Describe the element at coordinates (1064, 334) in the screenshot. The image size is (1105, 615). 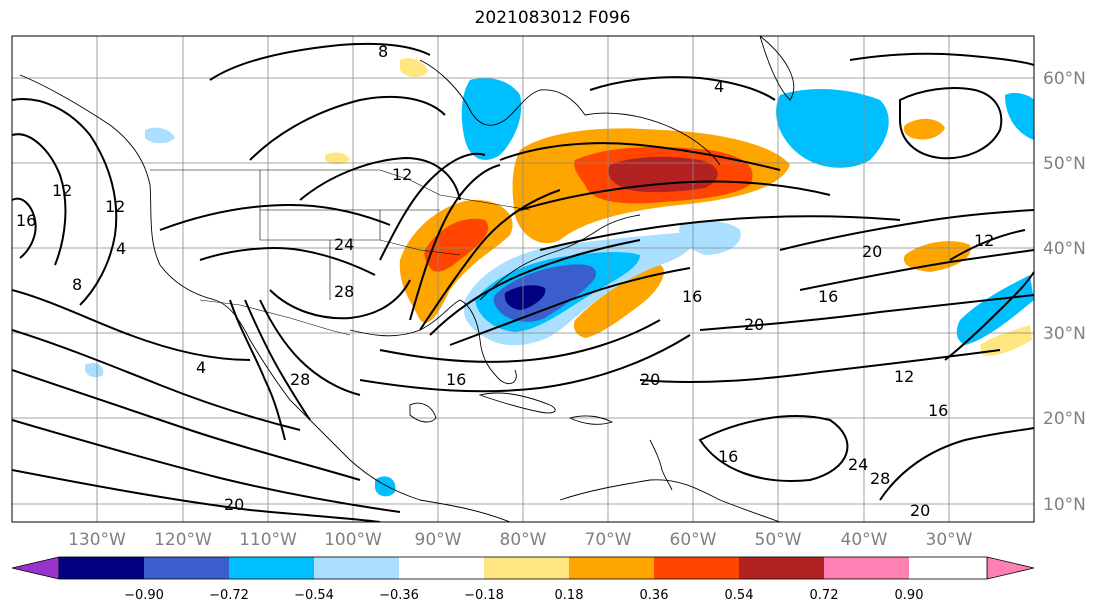
I see `lat-label: 30°N` at that location.